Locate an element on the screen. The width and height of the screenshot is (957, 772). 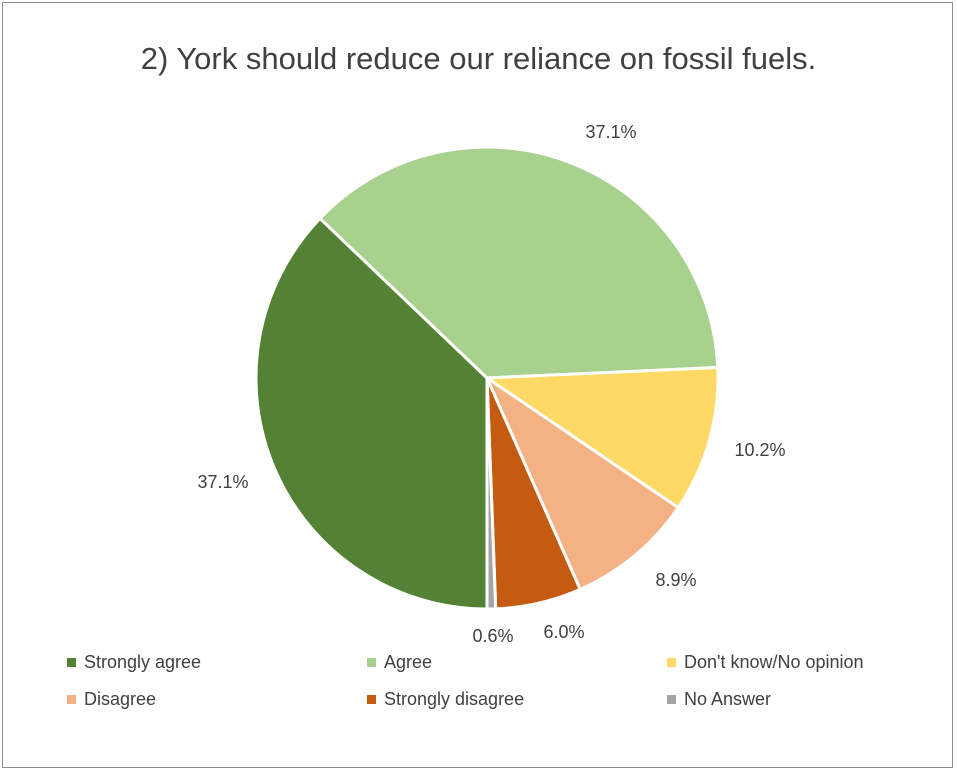
legend-item-strongly-agree: Strongly agree is located at coordinates (134, 662).